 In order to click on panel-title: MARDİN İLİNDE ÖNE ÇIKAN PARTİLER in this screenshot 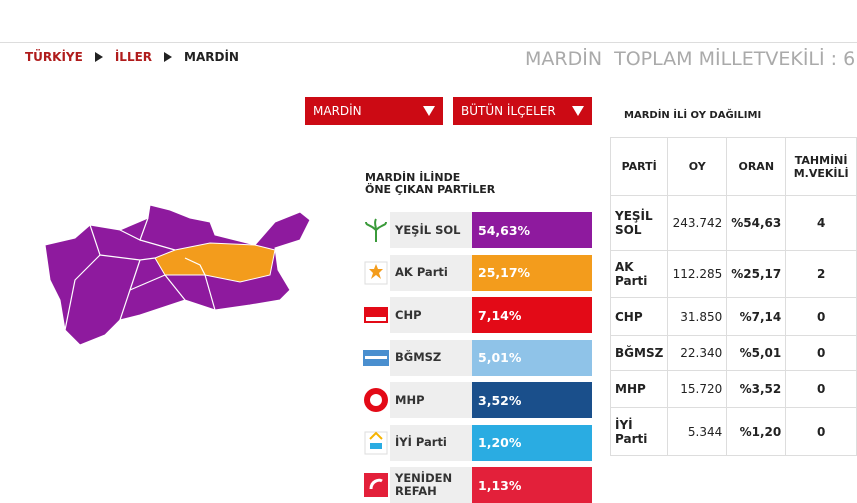, I will do `click(430, 184)`.